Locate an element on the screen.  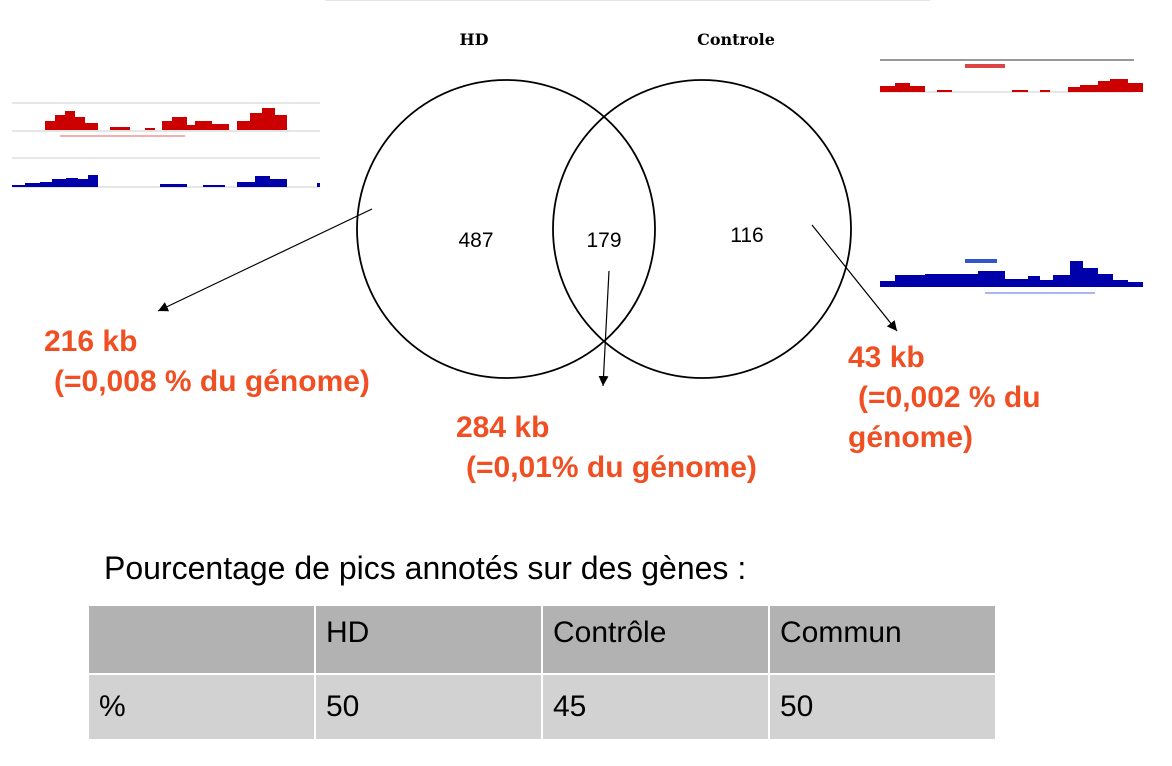
table-header-commun: Commun is located at coordinates (883, 640).